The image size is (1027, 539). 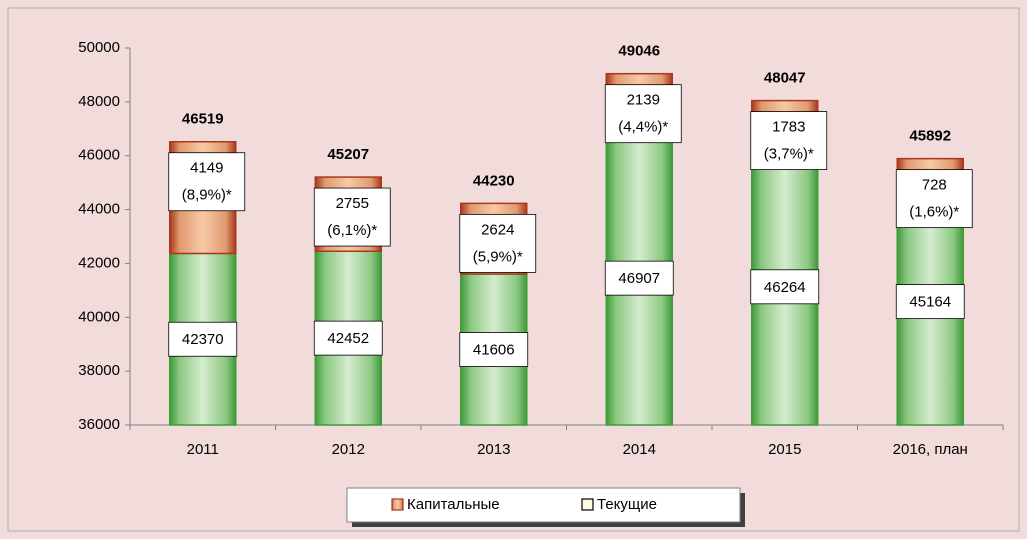 What do you see at coordinates (494, 180) in the screenshot?
I see `total-label: 44230` at bounding box center [494, 180].